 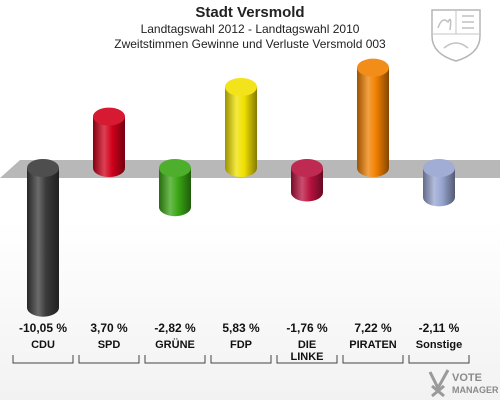 I want to click on value-label-6: -2,11 %, so click(x=439, y=328).